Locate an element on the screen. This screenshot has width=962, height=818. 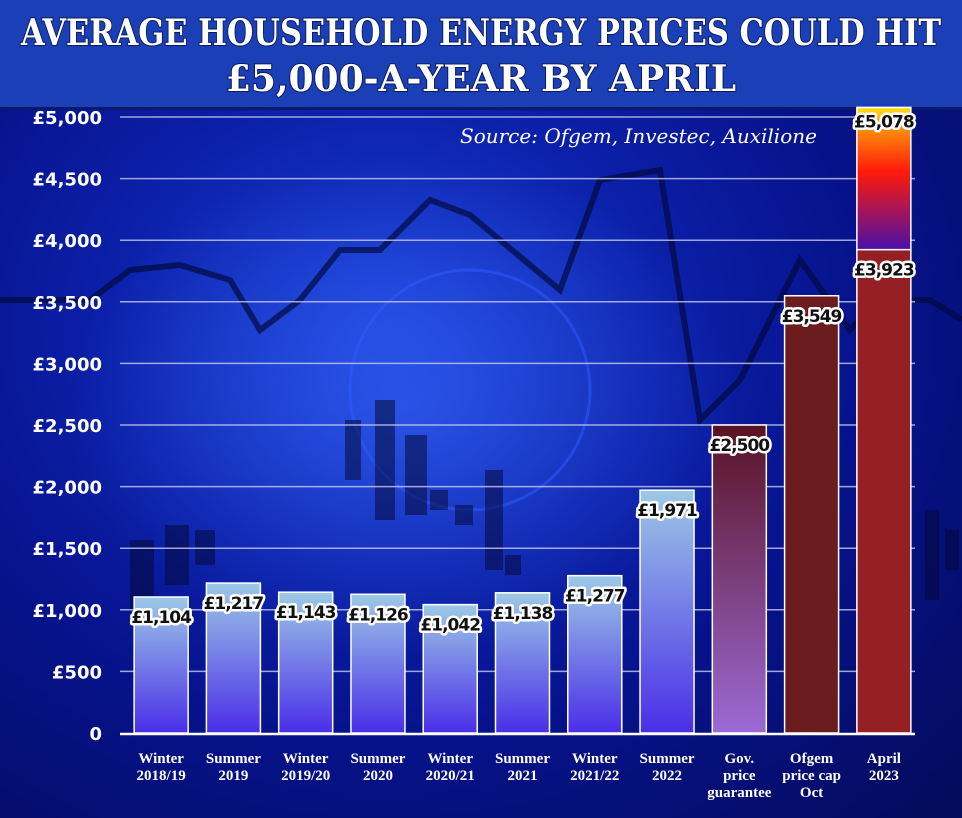
x-tick-label-line: 2020/21 is located at coordinates (450, 776).